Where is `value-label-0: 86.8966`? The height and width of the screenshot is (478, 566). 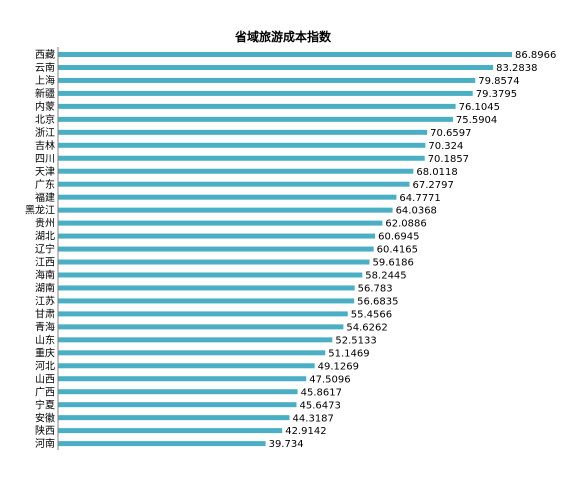
value-label-0: 86.8966 is located at coordinates (535, 55).